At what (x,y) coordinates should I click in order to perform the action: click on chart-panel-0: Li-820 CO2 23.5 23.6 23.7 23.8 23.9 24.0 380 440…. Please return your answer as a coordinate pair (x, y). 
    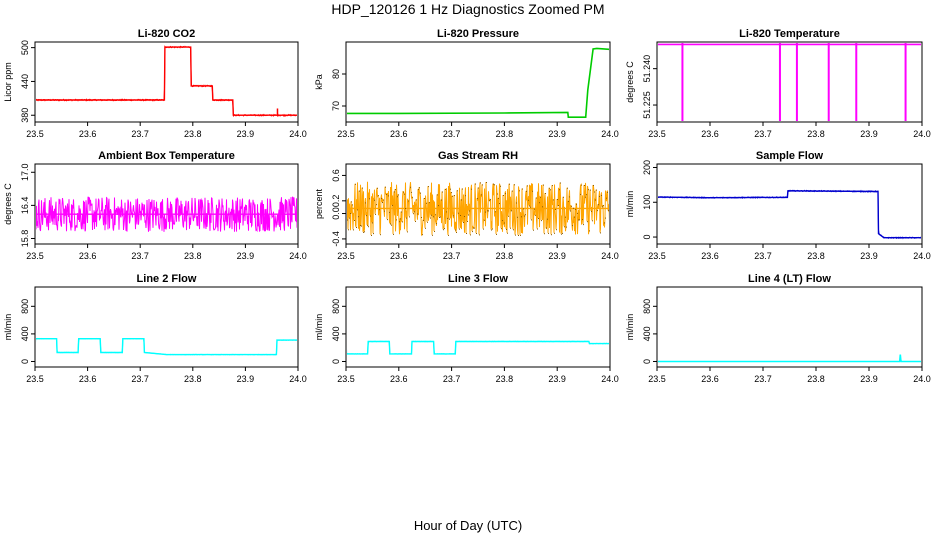
    Looking at the image, I should click on (155, 83).